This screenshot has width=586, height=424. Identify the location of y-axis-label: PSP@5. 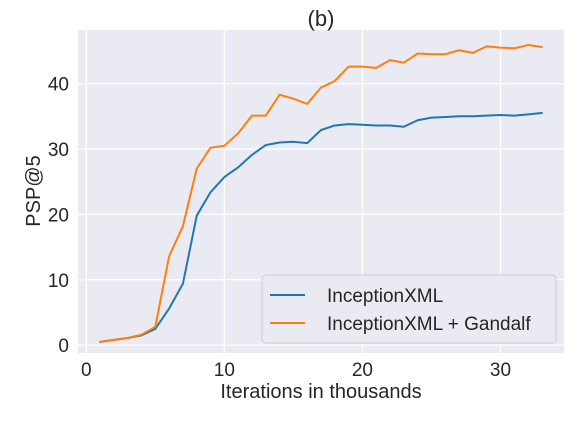
(34, 190).